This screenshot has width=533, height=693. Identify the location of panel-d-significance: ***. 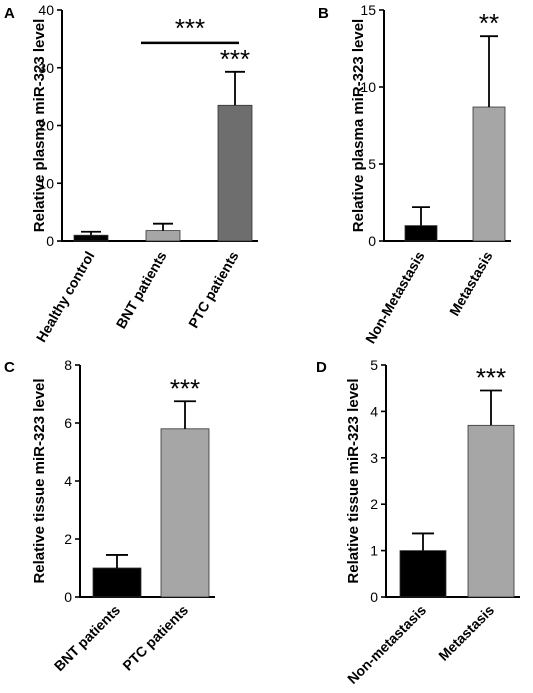
(491, 378).